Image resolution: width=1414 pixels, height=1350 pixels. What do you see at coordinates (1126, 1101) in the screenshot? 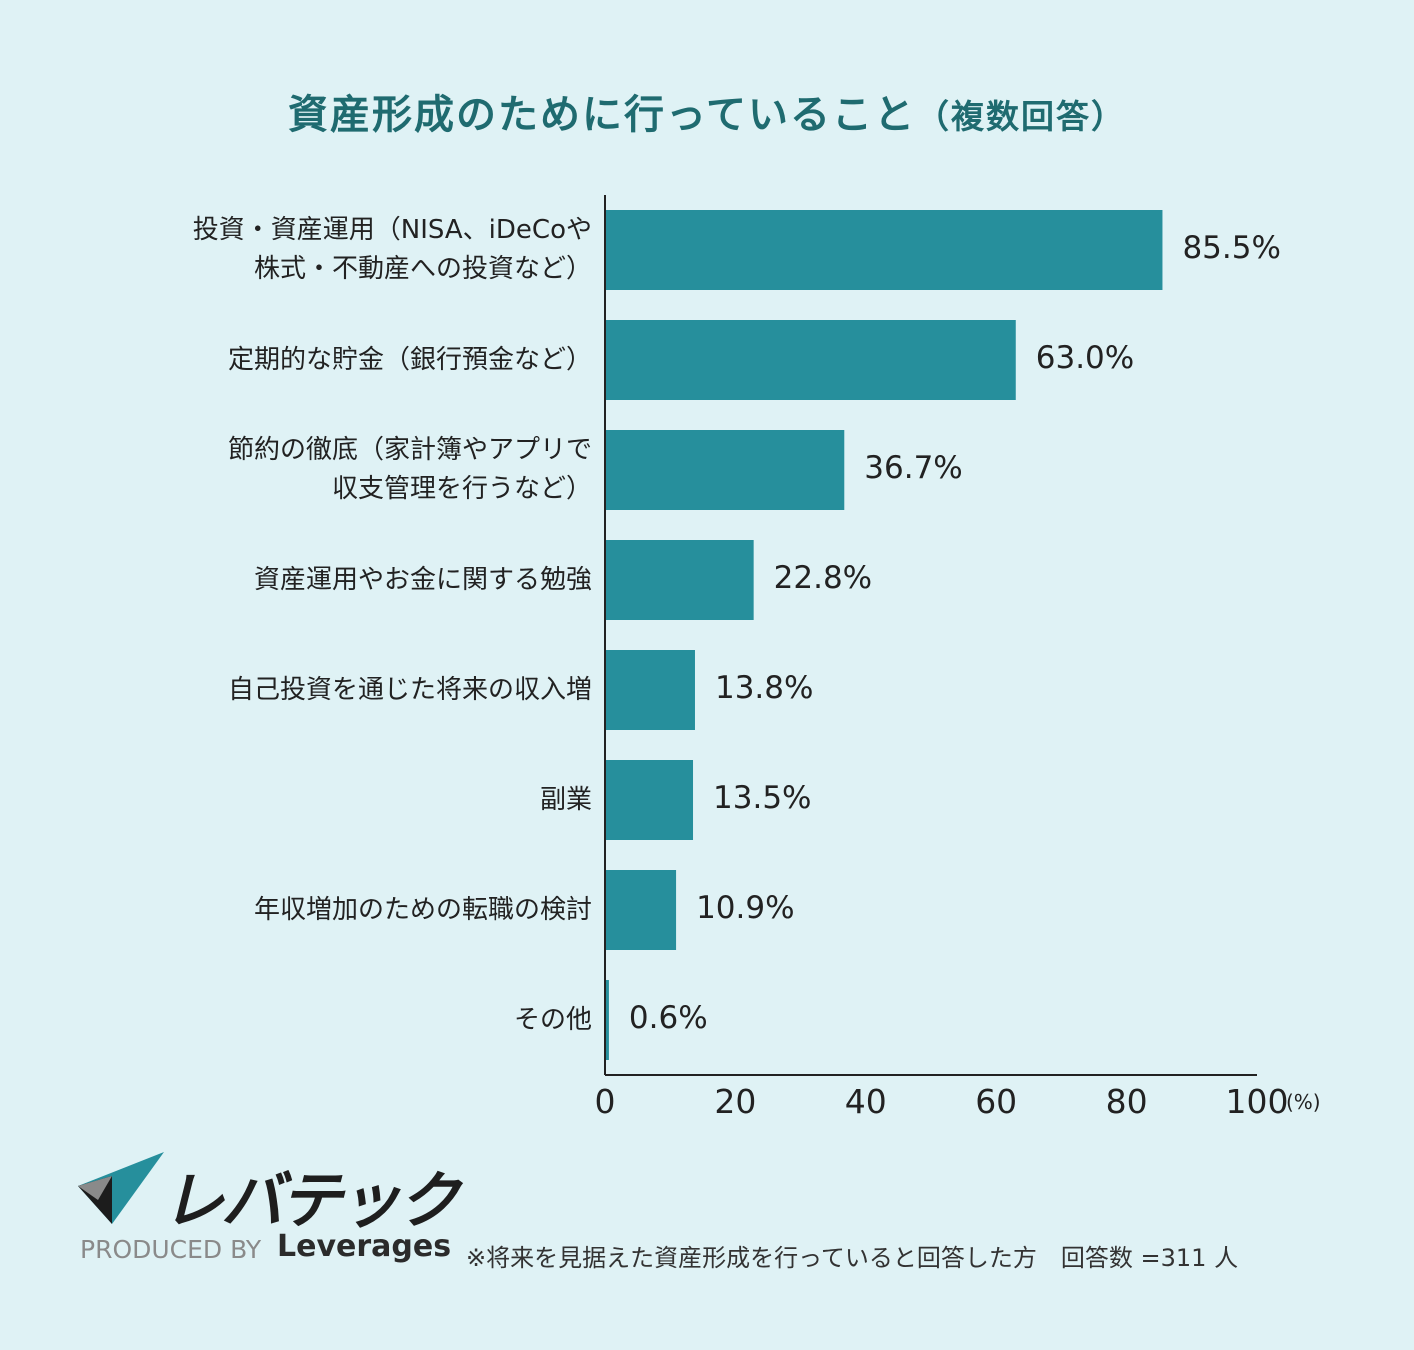
I see `x-tick-label-4: 80` at bounding box center [1126, 1101].